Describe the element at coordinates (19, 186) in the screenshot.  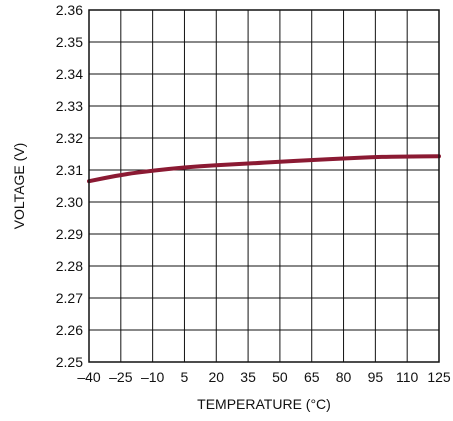
I see `y-axis-label: VOLTAGE (V)` at that location.